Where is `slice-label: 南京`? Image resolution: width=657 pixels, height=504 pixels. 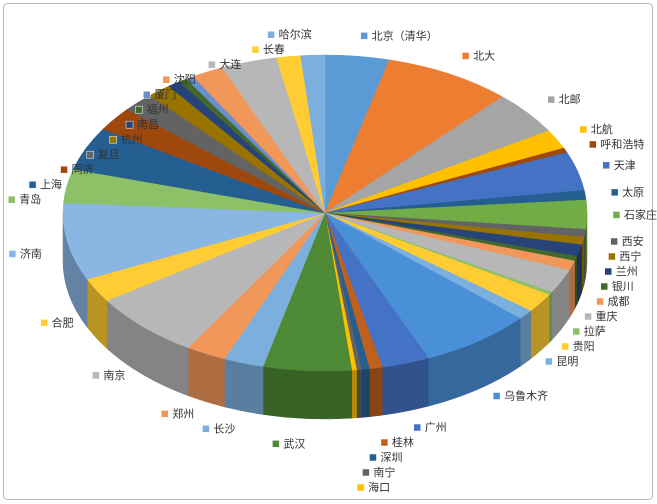 slice-label: 南京 is located at coordinates (114, 375).